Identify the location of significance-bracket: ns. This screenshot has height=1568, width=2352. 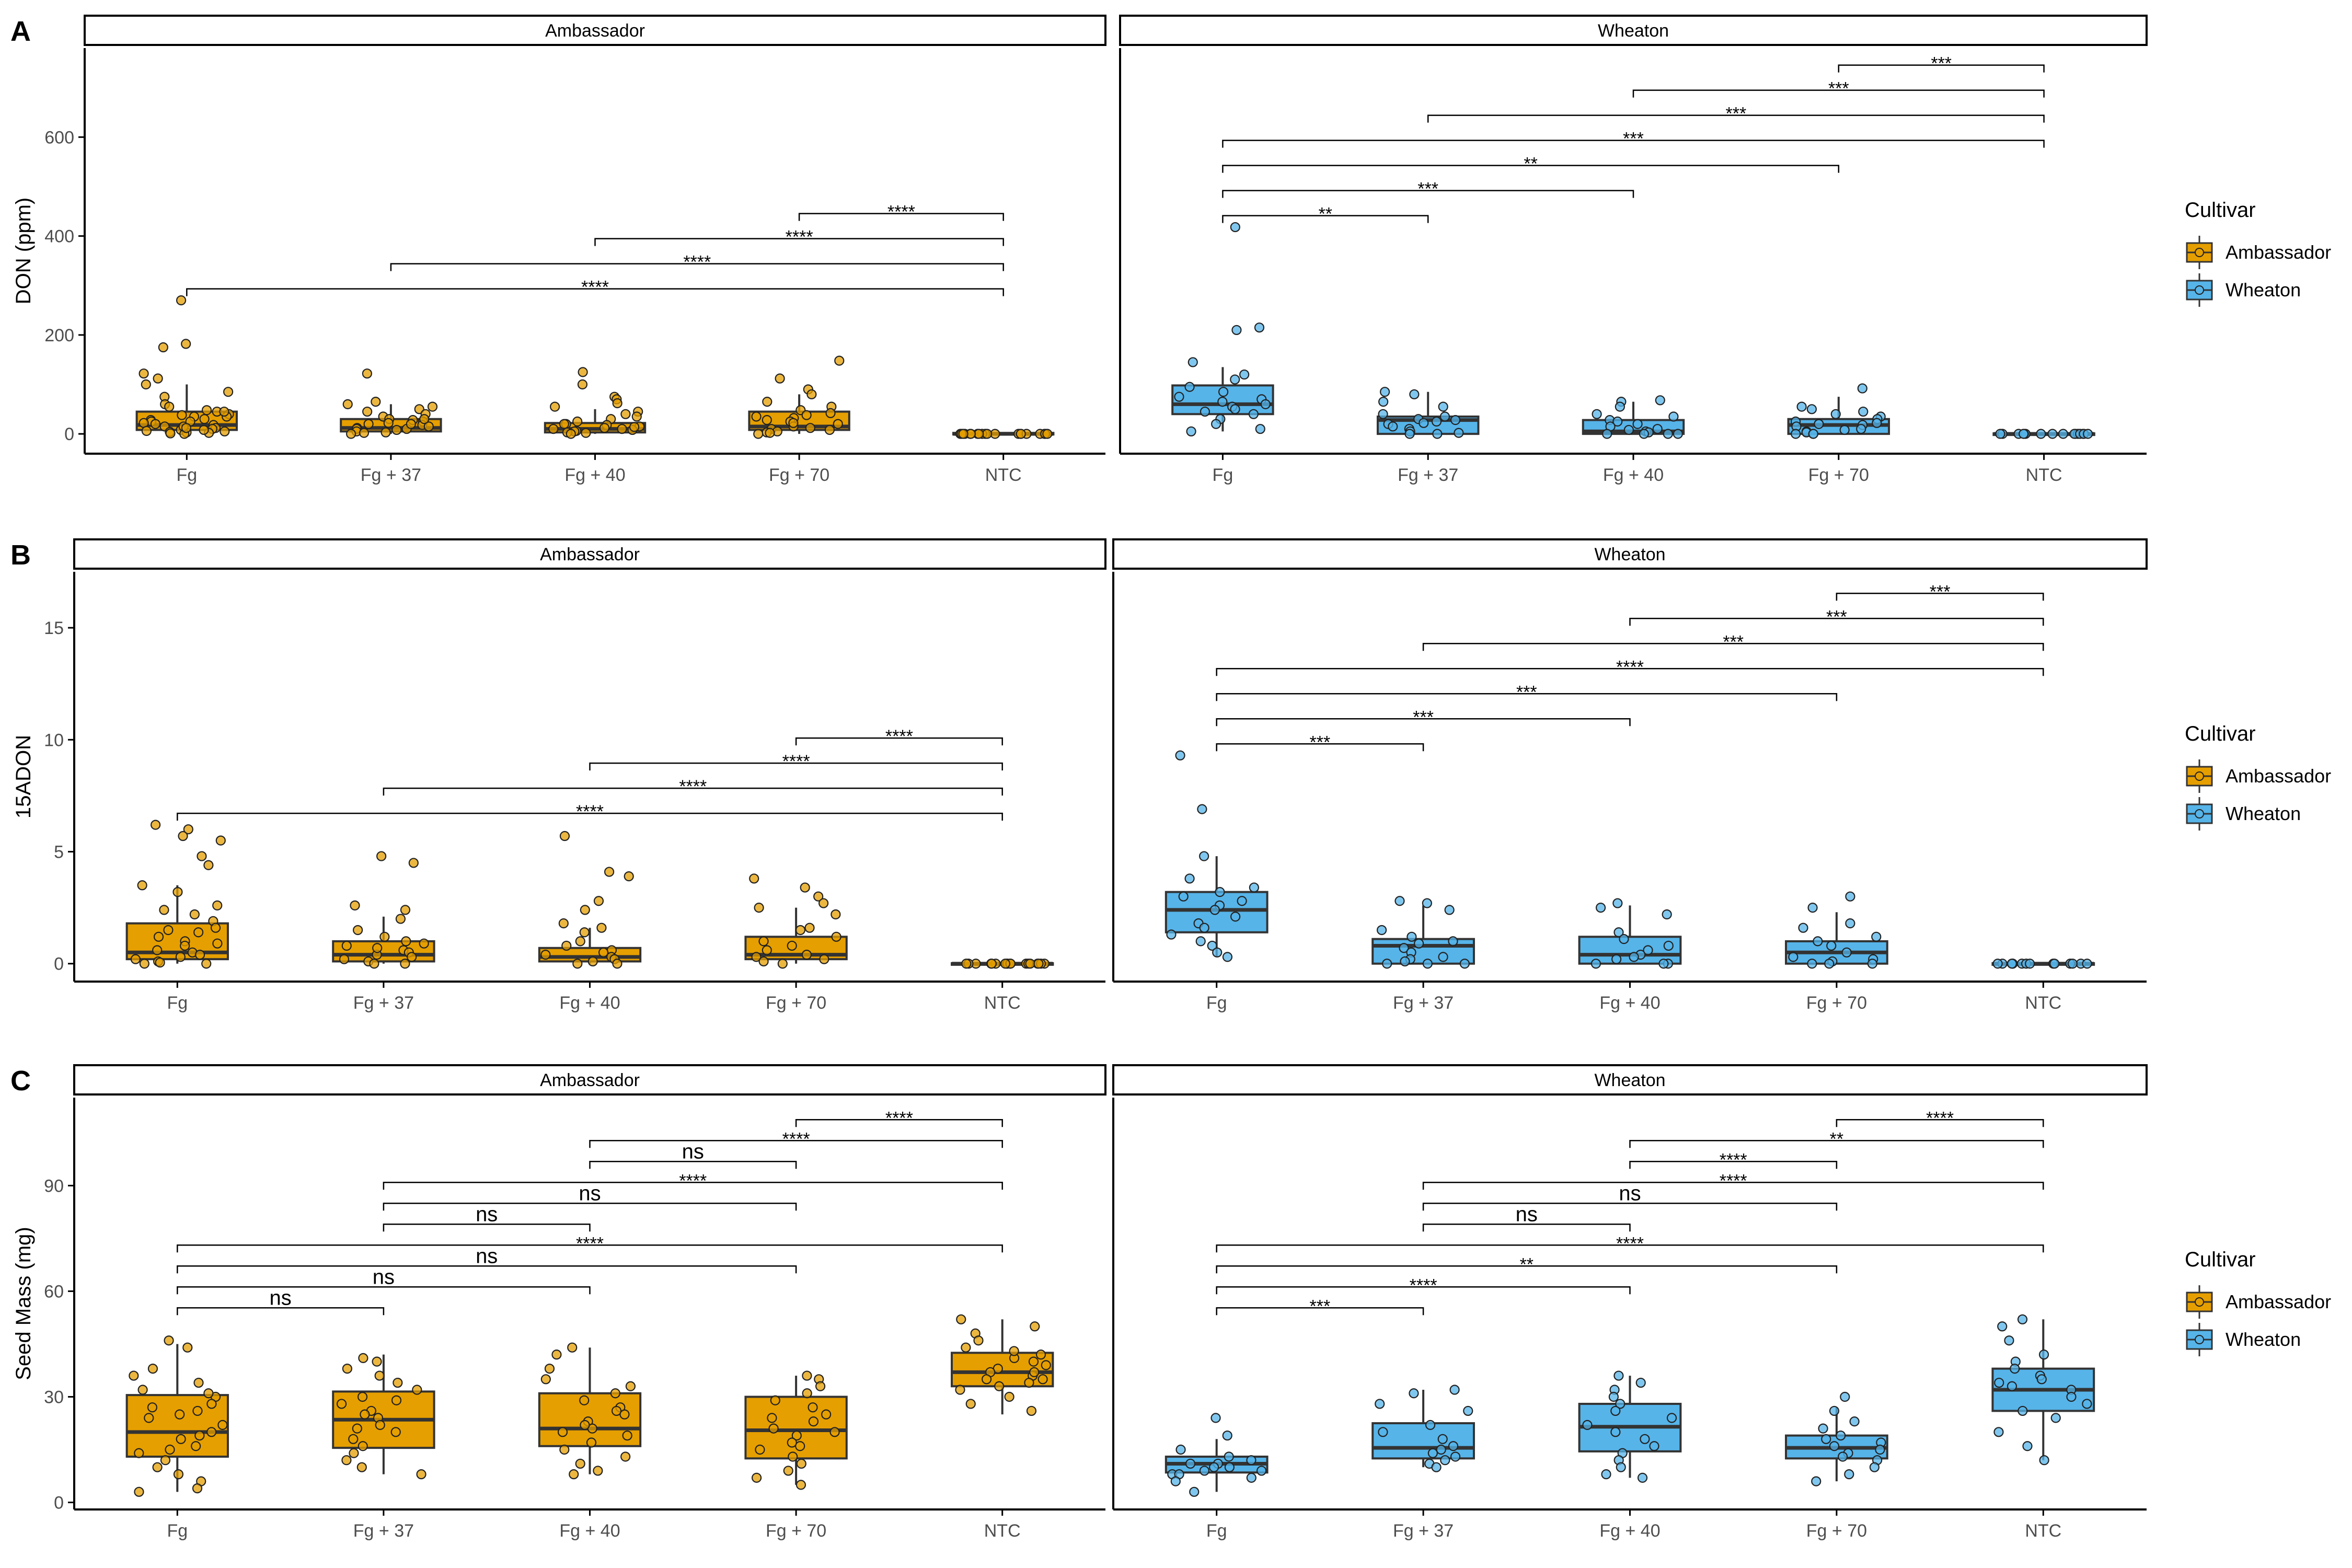
(487, 1259).